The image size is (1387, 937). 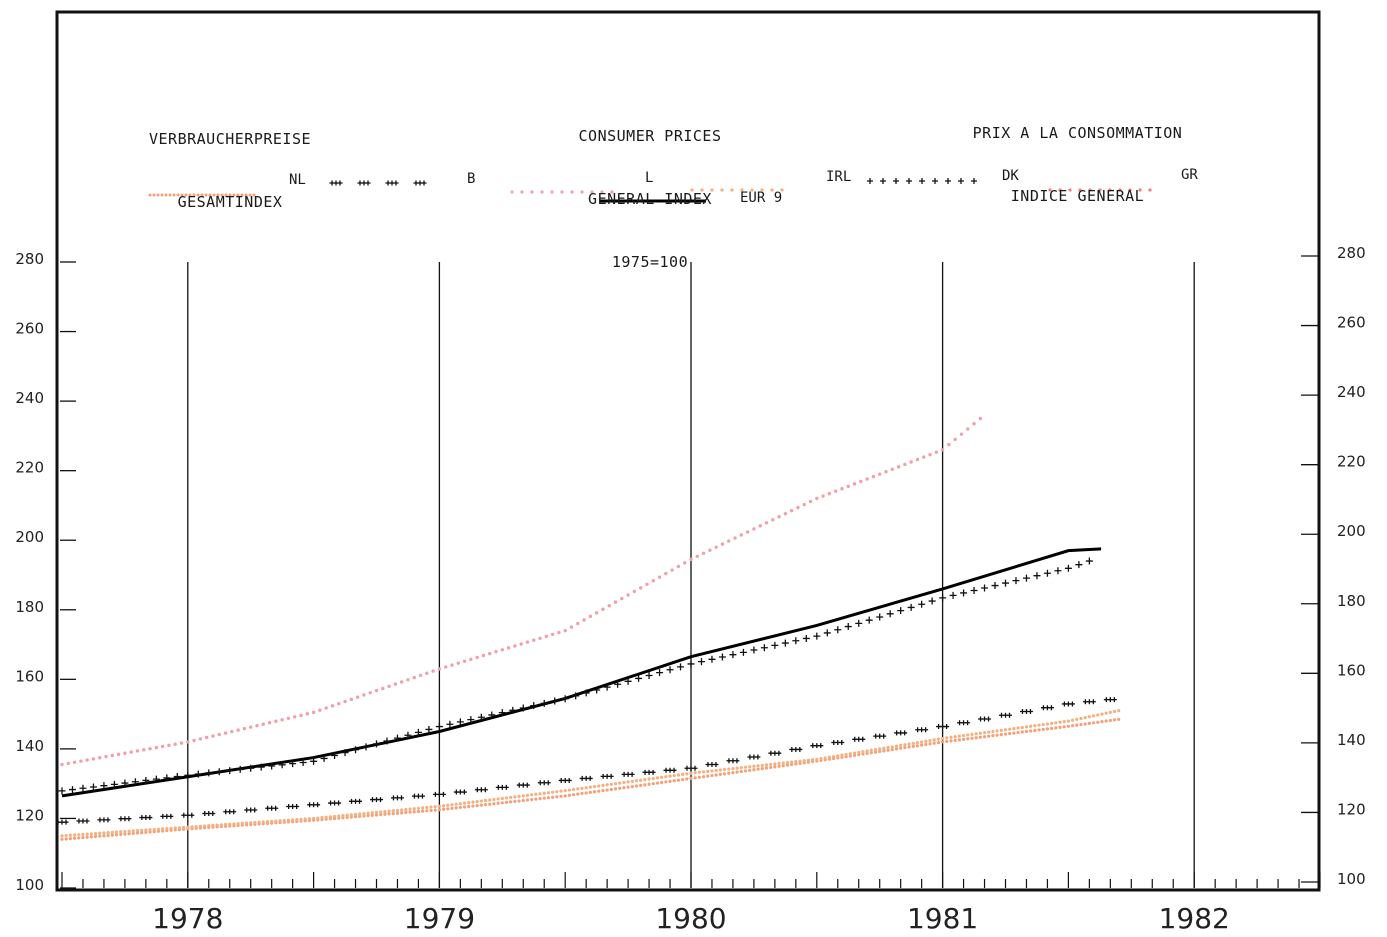 What do you see at coordinates (1194, 918) in the screenshot?
I see `x-tick-label-1982: 1982` at bounding box center [1194, 918].